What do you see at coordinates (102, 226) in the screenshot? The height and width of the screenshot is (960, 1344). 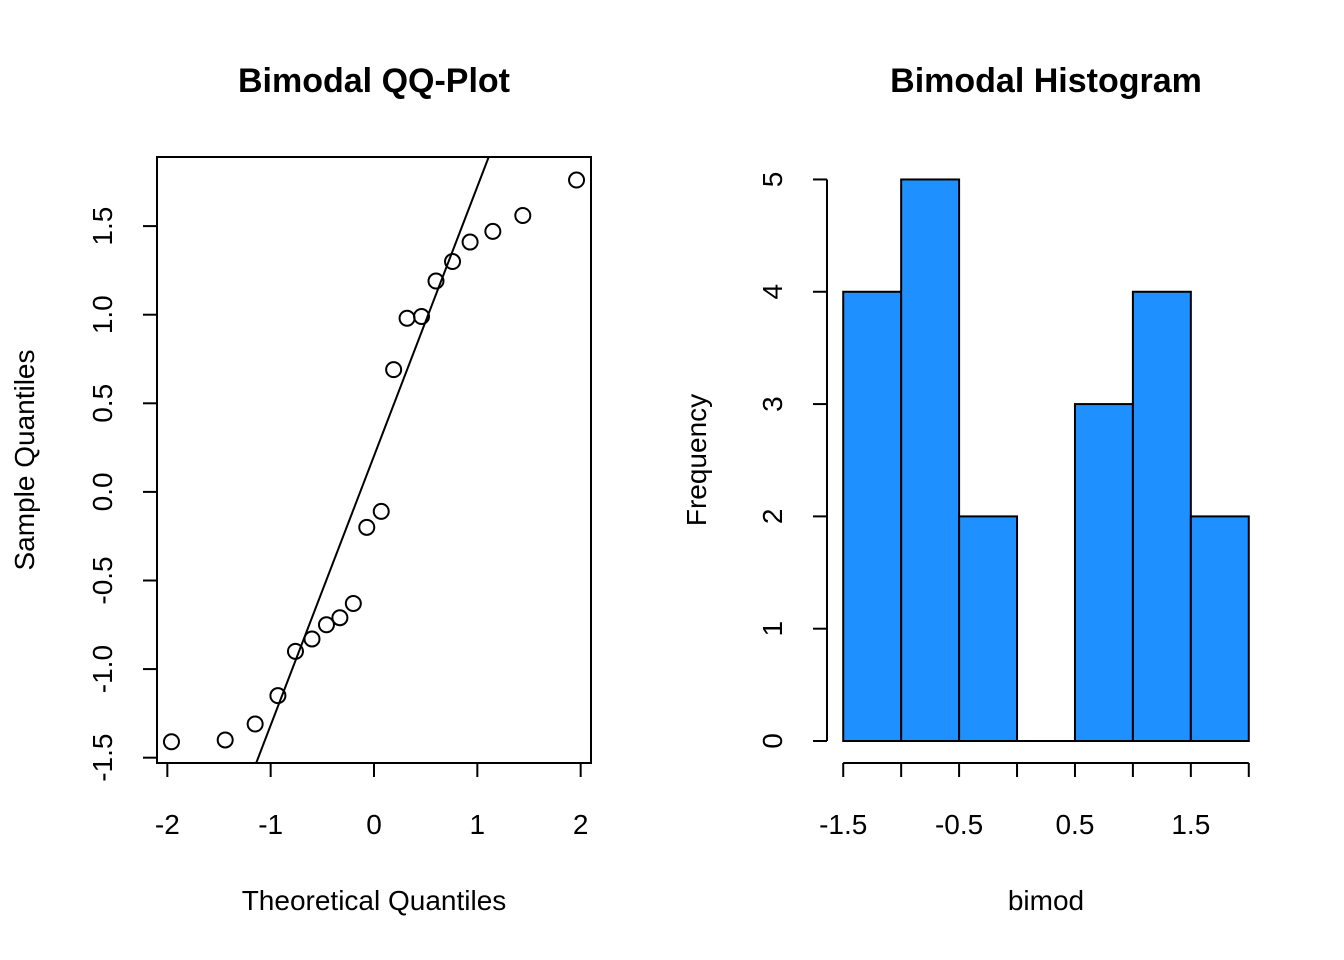 I see `qq-y-tick-label: 1.5` at bounding box center [102, 226].